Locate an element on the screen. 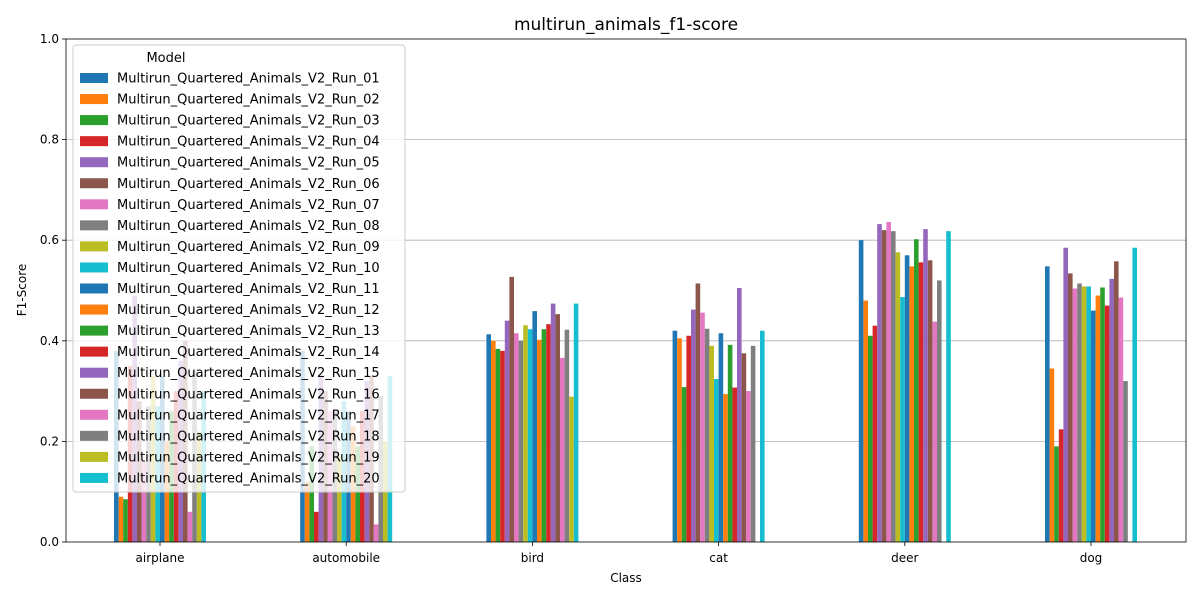  legend-entry: Multirun_Quartered_Animals_V2_Run_04 is located at coordinates (248, 142).